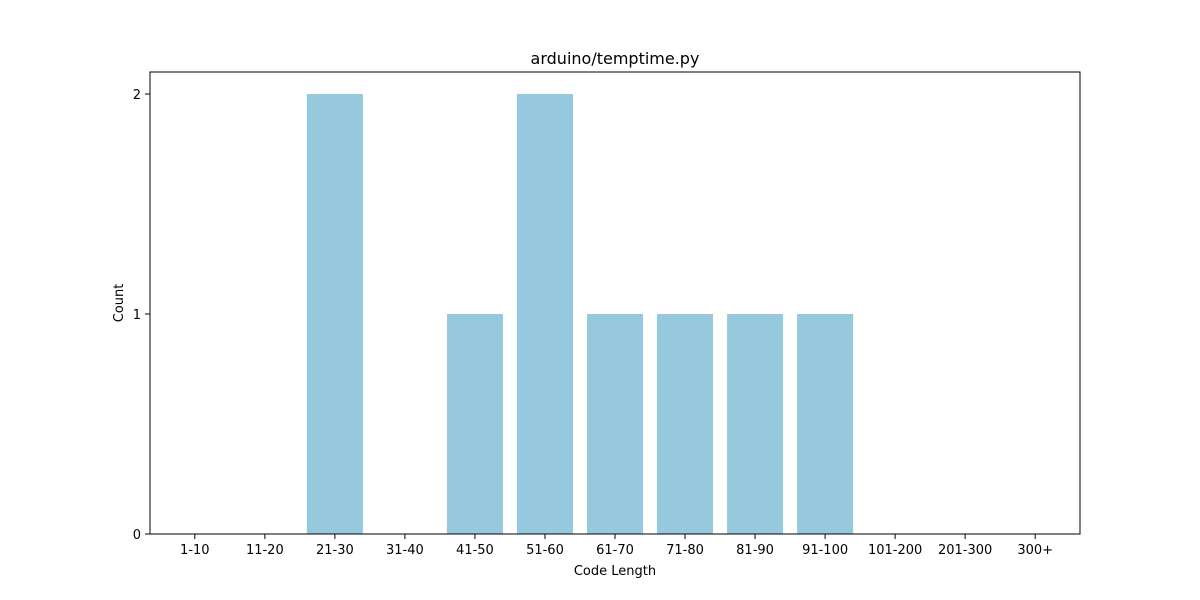 The image size is (1200, 600). What do you see at coordinates (137, 535) in the screenshot?
I see `y-tick-label: 0` at bounding box center [137, 535].